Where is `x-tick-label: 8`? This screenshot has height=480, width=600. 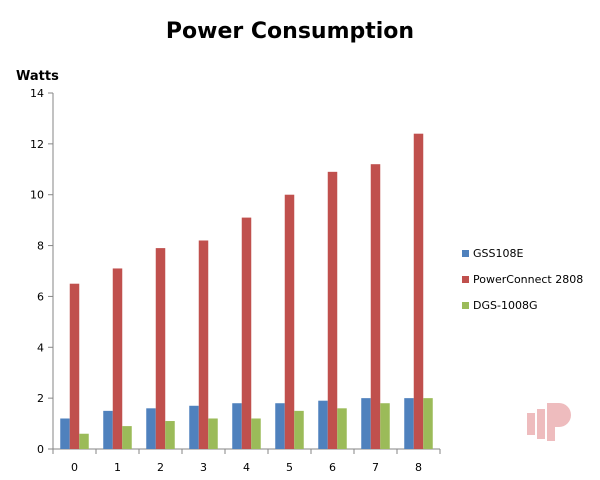
x-tick-label: 8 is located at coordinates (418, 467).